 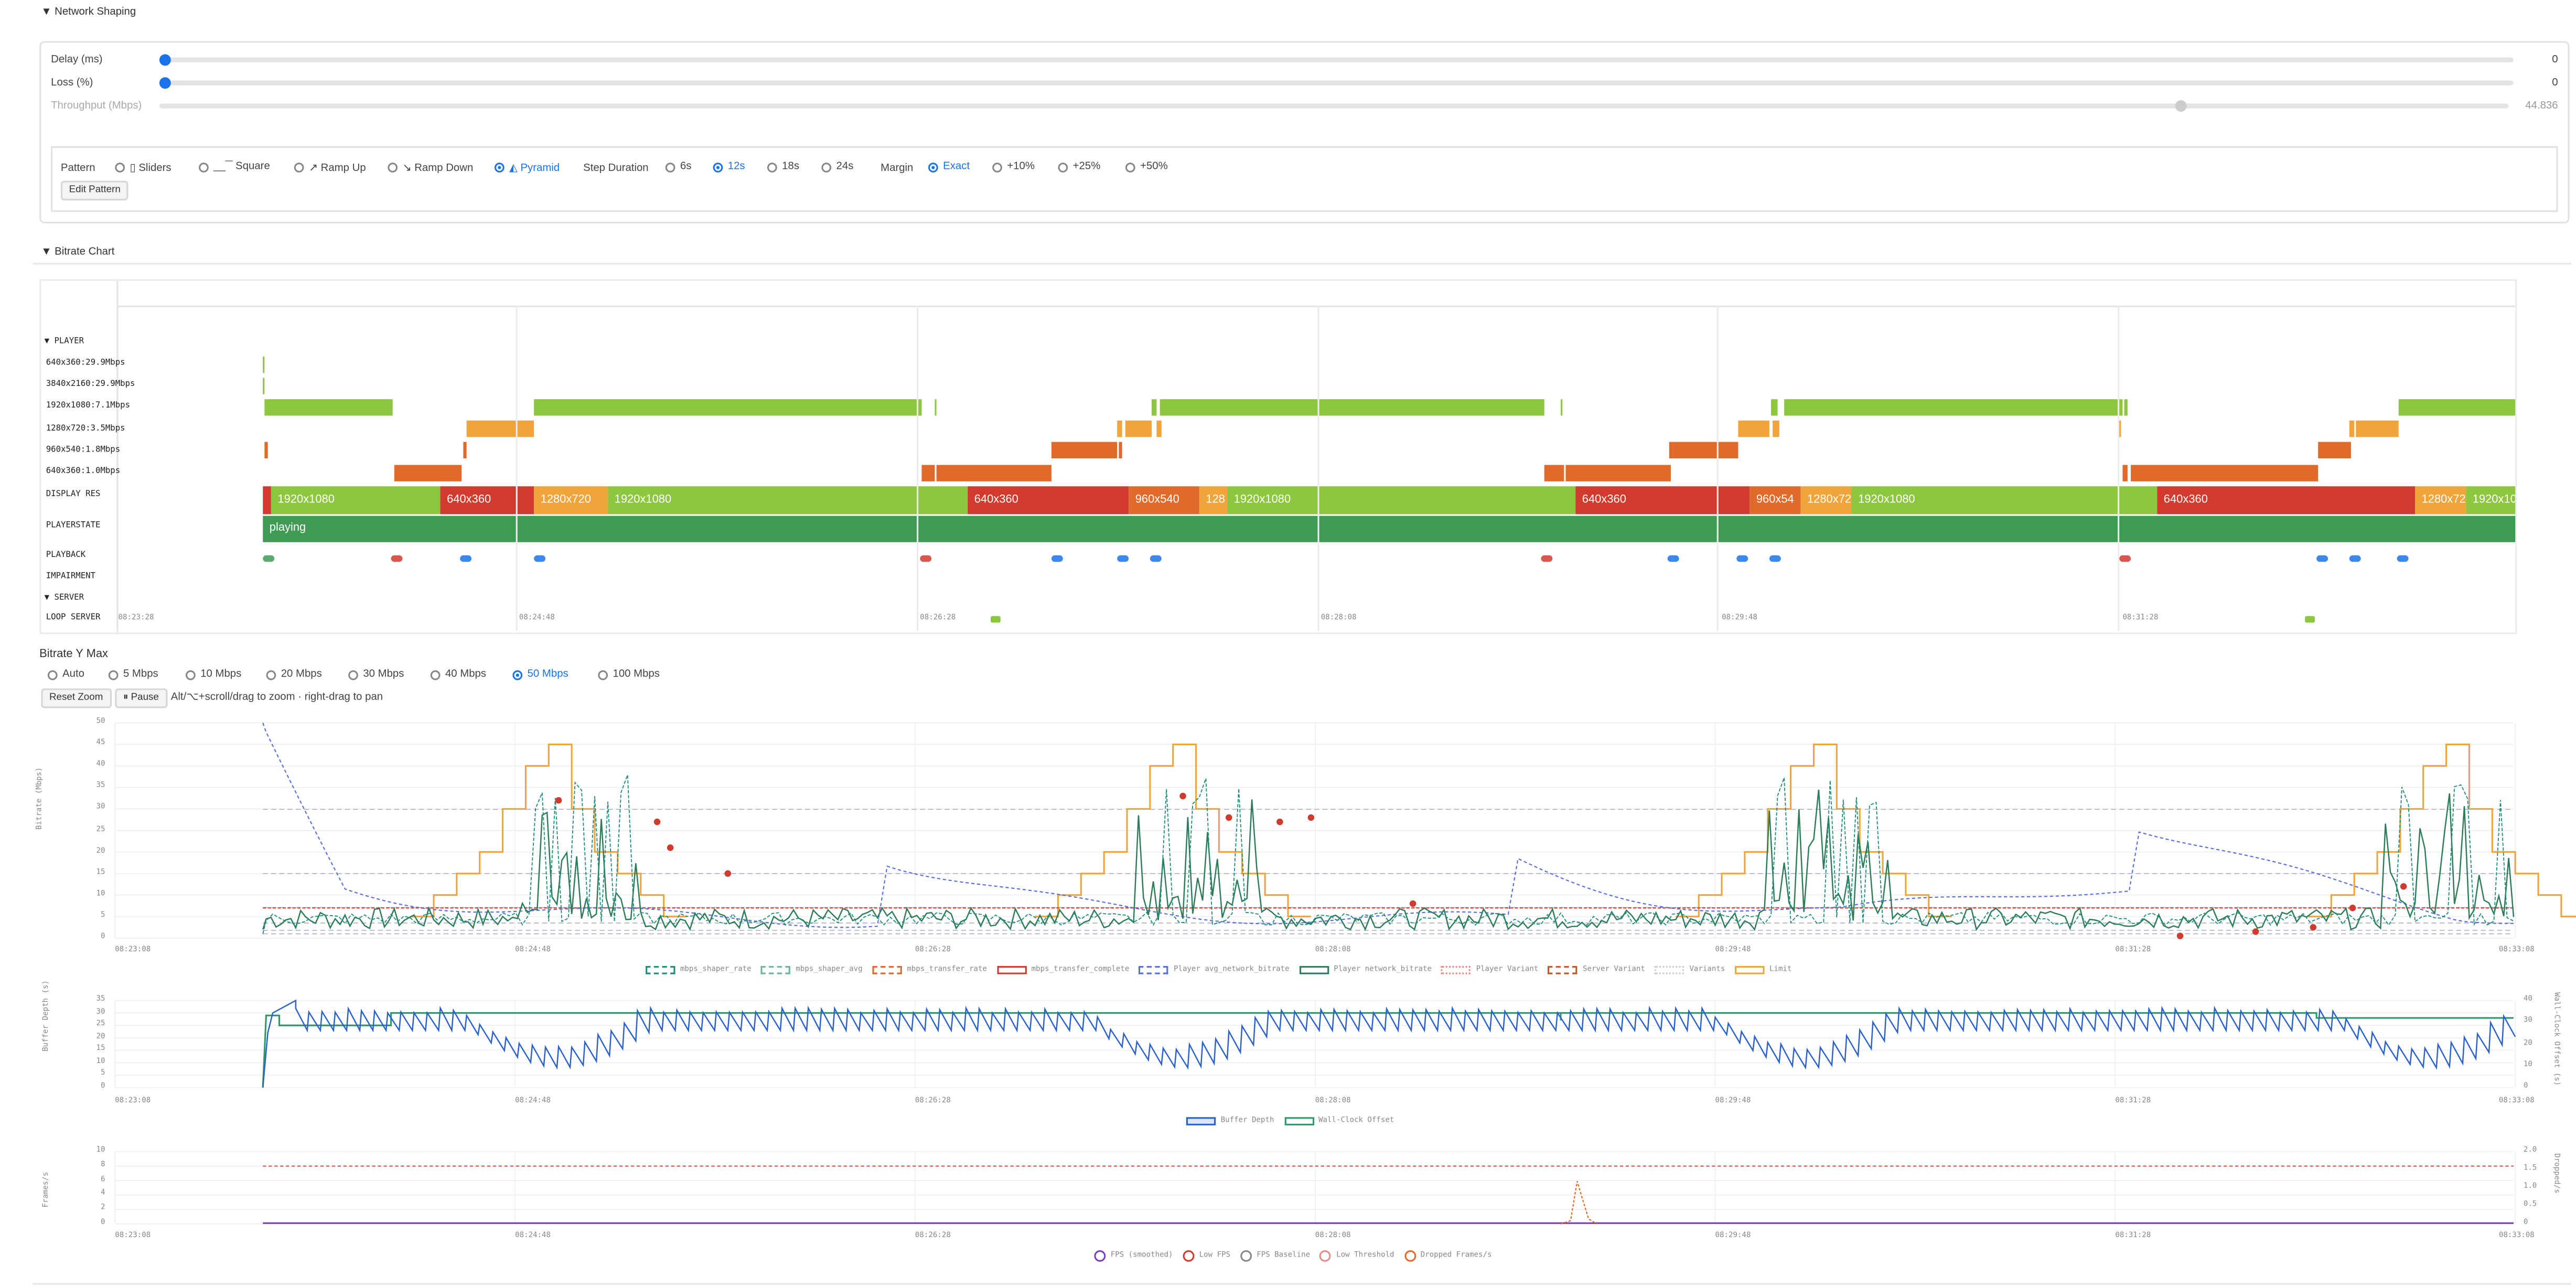 What do you see at coordinates (96, 106) in the screenshot?
I see `throughput-label: Throughput (Mbps)` at bounding box center [96, 106].